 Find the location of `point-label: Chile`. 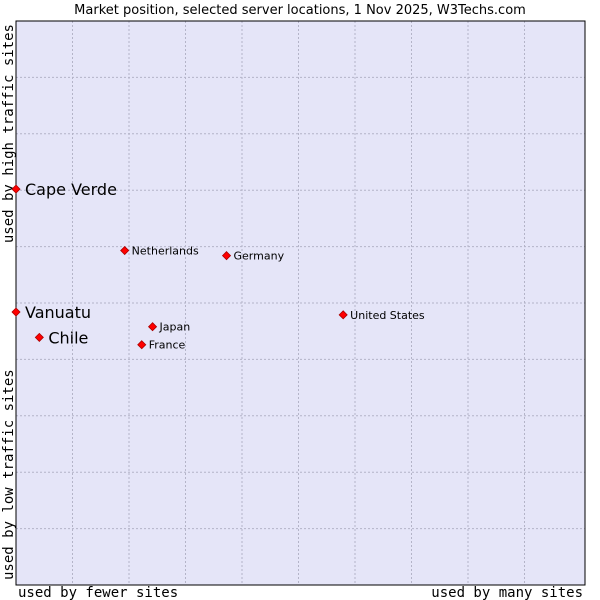

point-label: Chile is located at coordinates (68, 337).